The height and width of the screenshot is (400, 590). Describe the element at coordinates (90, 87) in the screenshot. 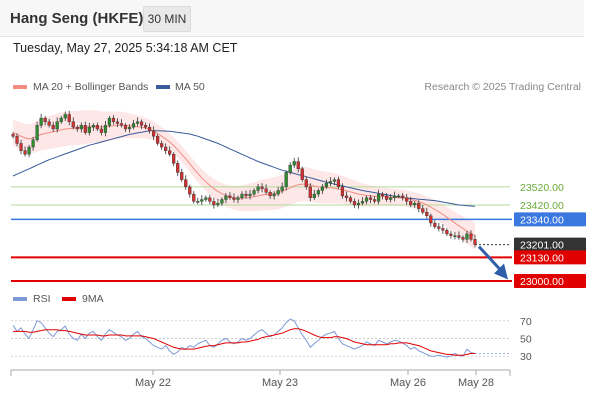

I see `bollinger-legend-label: MA 20 + Bollinger Bands` at that location.